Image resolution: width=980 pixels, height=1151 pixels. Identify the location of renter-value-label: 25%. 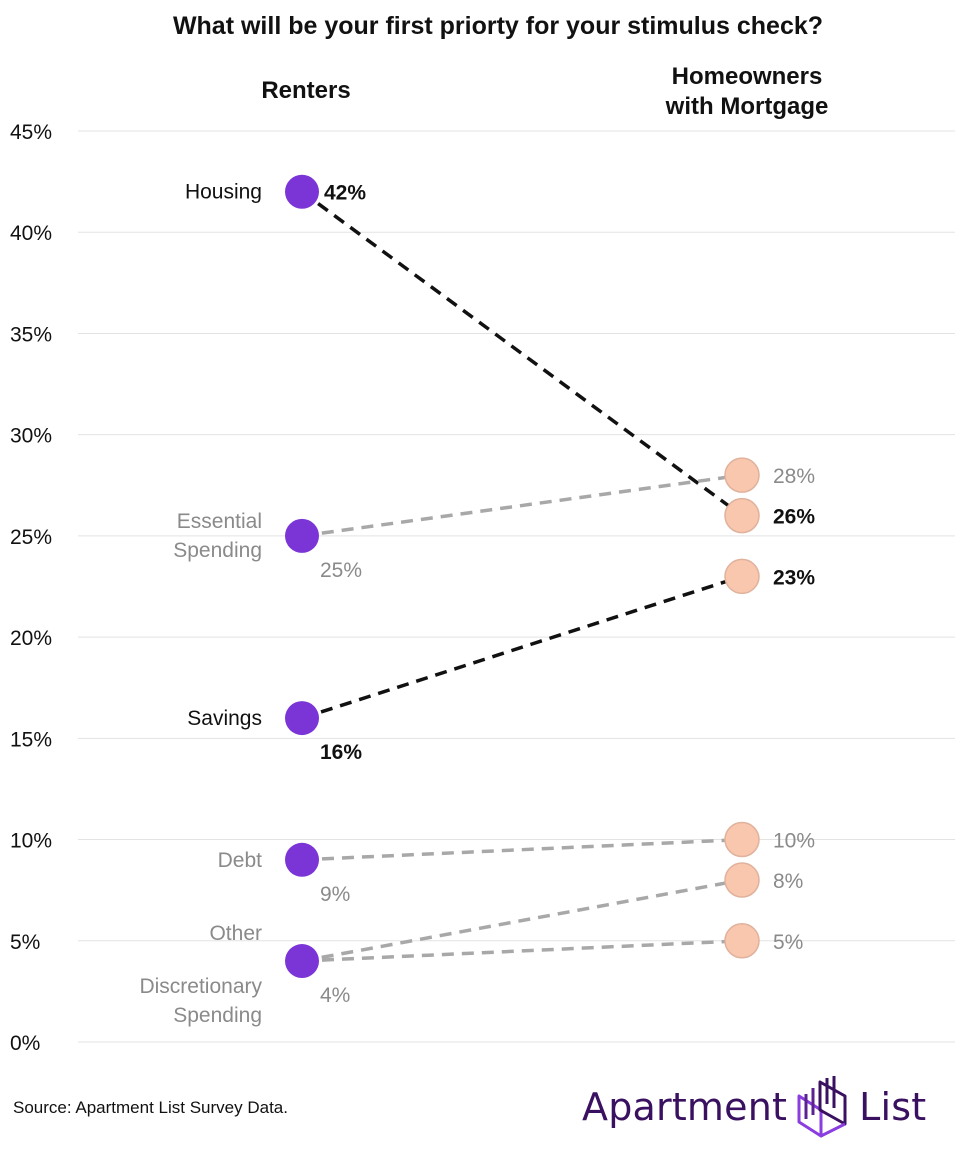
(341, 570).